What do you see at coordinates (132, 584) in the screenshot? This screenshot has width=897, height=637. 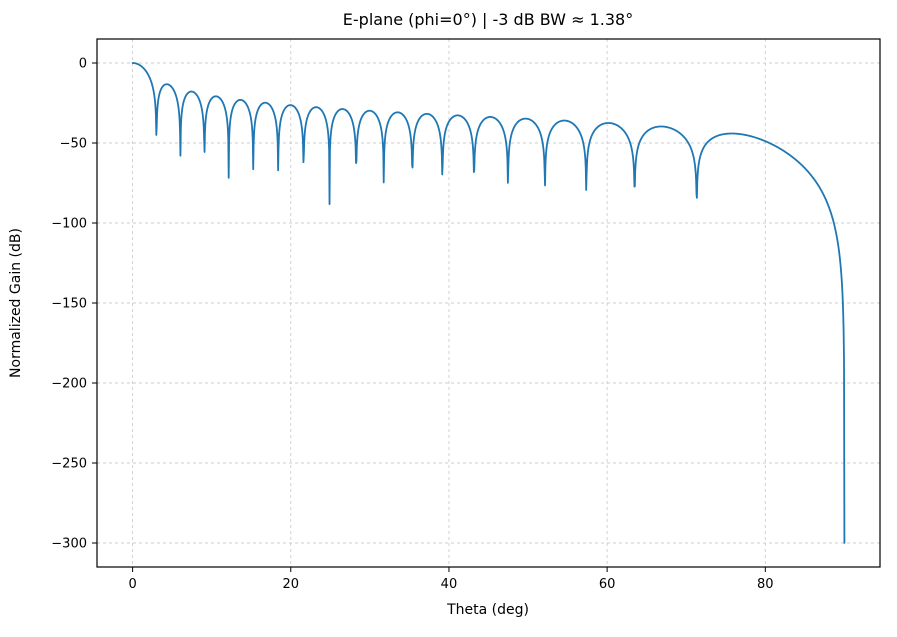 I see `x-tick-label: 0` at bounding box center [132, 584].